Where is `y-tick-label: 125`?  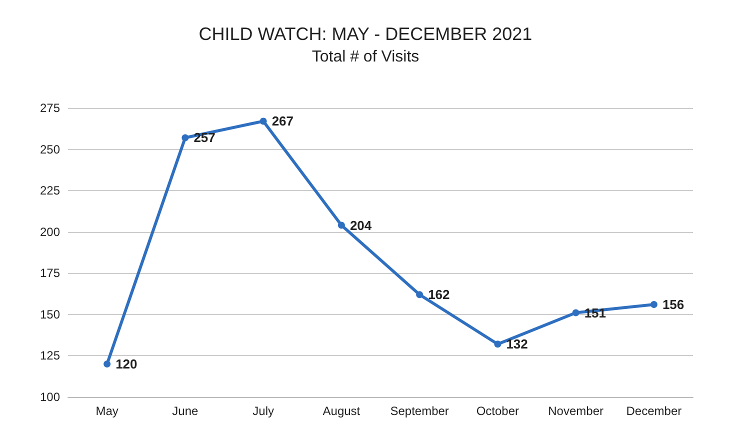
y-tick-label: 125 is located at coordinates (50, 355).